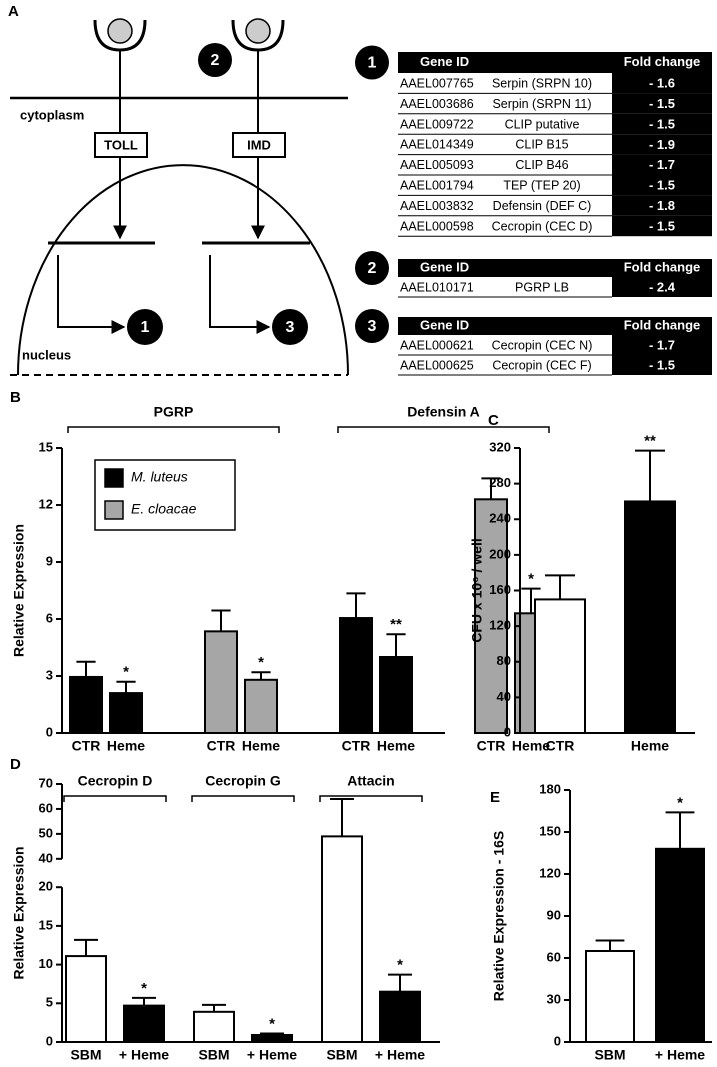 The height and width of the screenshot is (1067, 717). I want to click on table-cell: Cecropin (CEC F), so click(541, 365).